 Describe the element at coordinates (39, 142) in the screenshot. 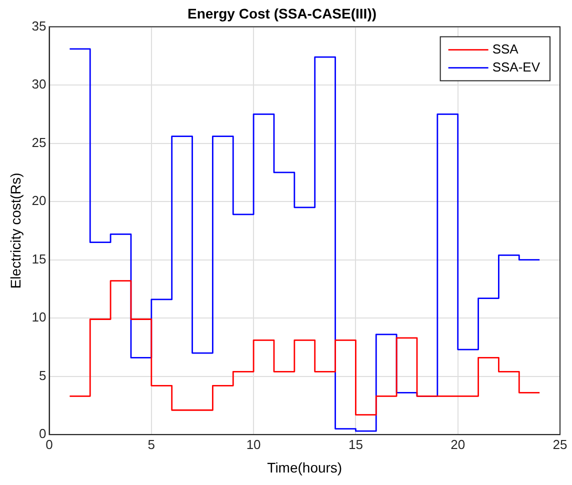

I see `y-tick-label: 25` at that location.